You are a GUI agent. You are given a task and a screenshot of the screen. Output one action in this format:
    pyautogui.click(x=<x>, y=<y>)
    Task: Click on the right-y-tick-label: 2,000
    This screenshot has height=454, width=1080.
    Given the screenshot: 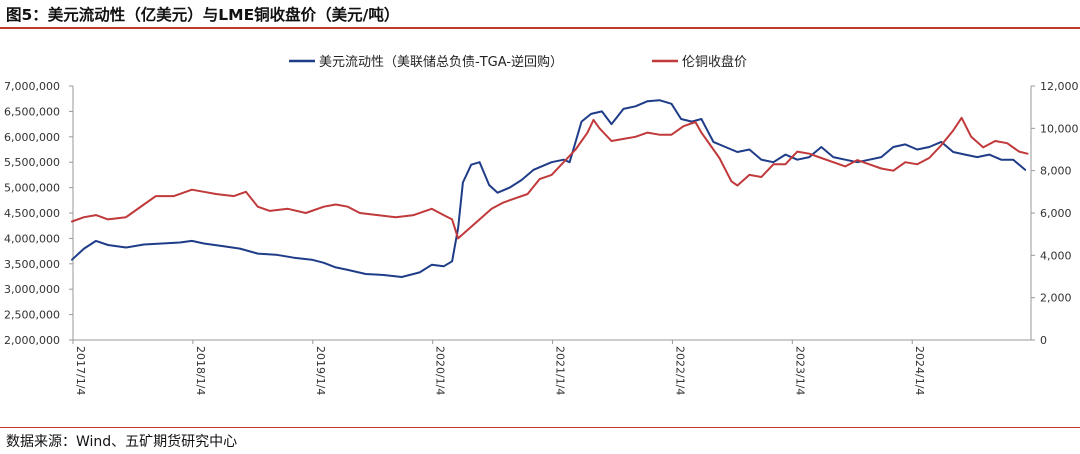 What is the action you would take?
    pyautogui.click(x=1056, y=298)
    